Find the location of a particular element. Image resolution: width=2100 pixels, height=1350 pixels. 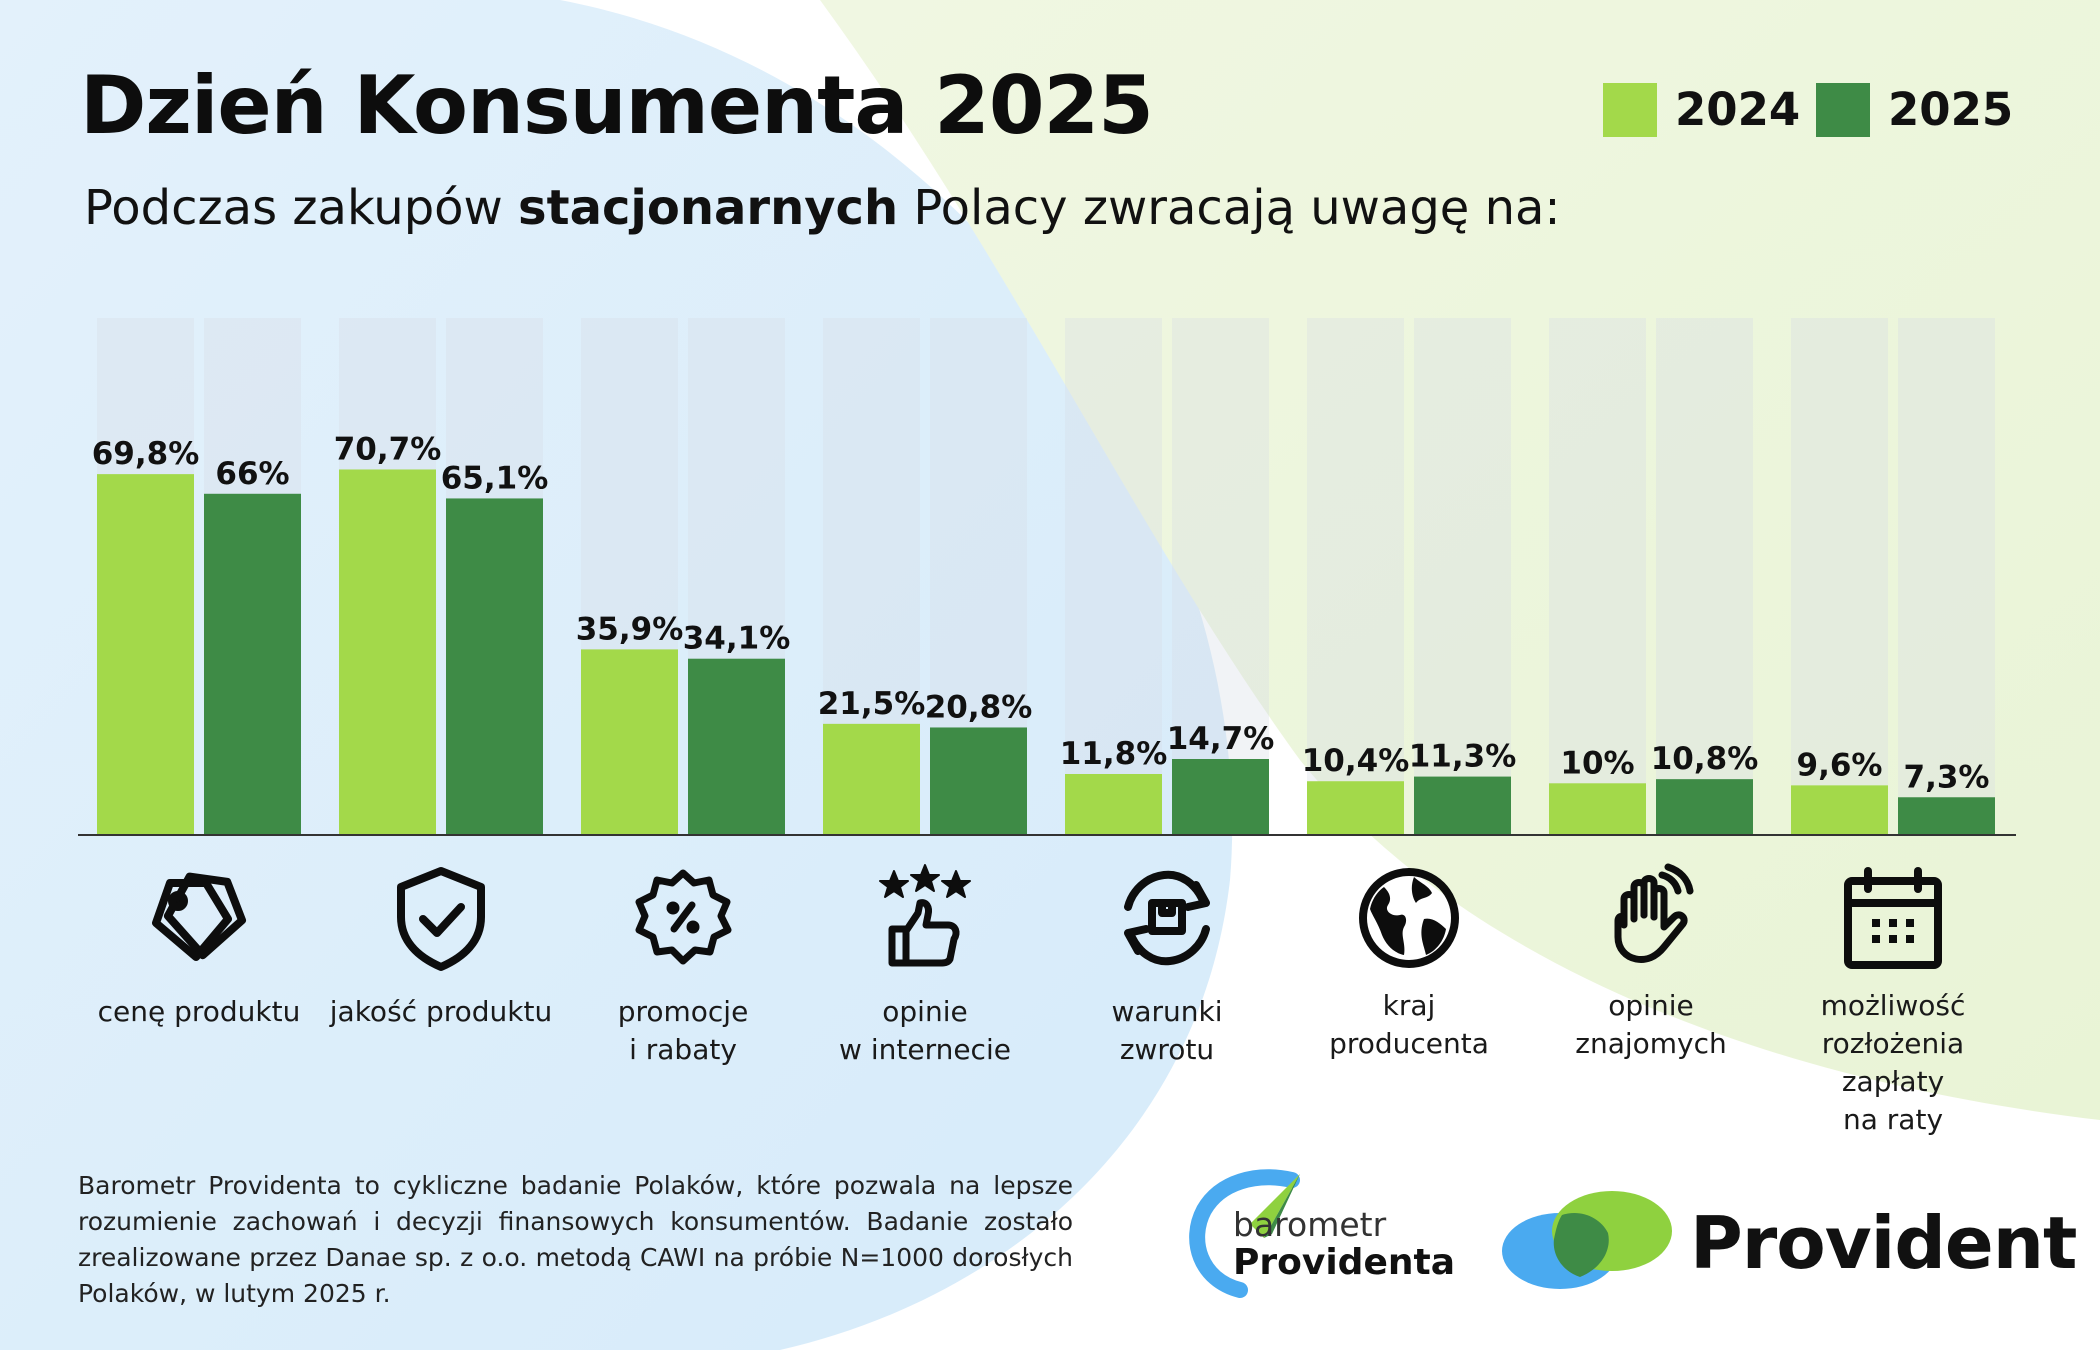

category-label-0: cenę produktu is located at coordinates (199, 1011).